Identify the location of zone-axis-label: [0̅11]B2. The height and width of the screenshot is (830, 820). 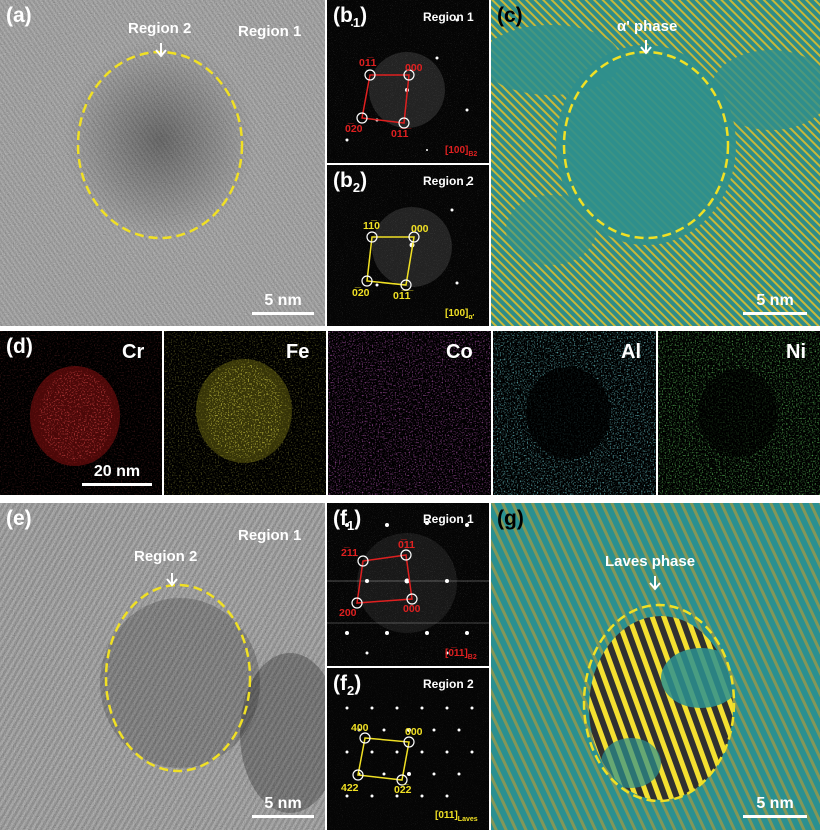
(461, 654).